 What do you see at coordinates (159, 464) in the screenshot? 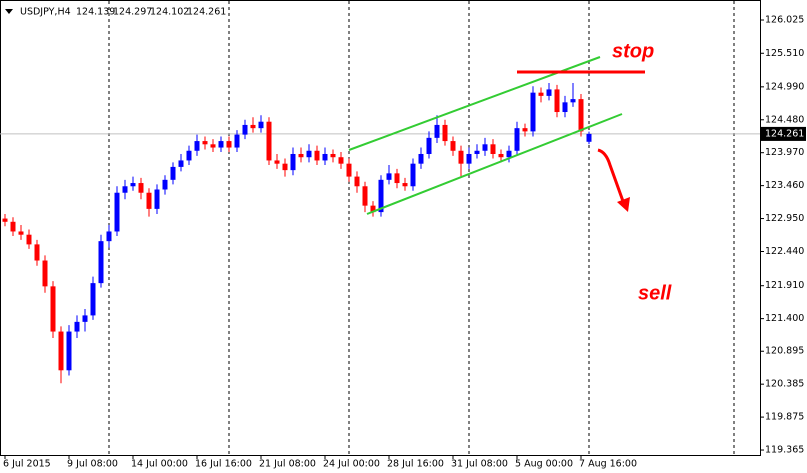
I see `x-tick-label: 14 Jul 00:00` at bounding box center [159, 464].